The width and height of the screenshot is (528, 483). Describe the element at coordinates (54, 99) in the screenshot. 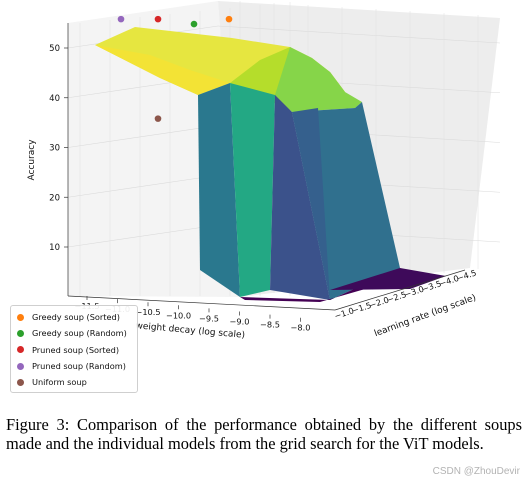

I see `z-tick-label: 40` at that location.